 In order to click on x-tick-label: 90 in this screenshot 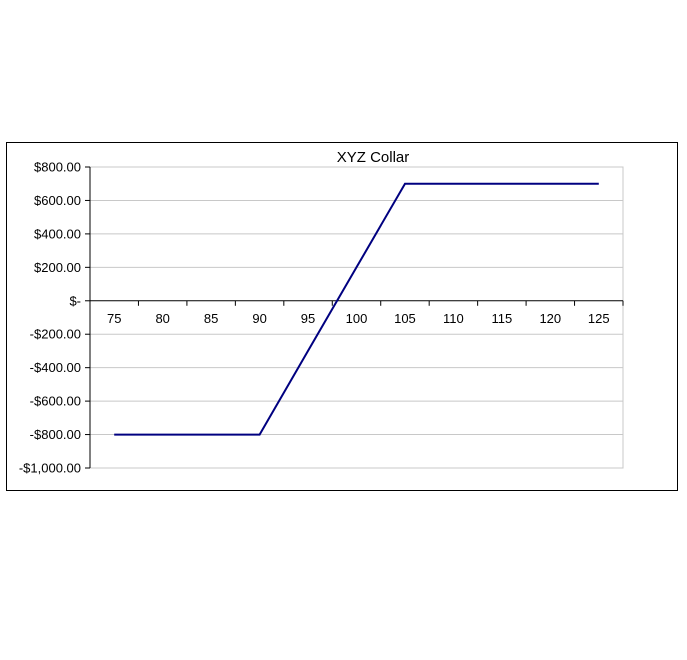, I will do `click(259, 318)`.